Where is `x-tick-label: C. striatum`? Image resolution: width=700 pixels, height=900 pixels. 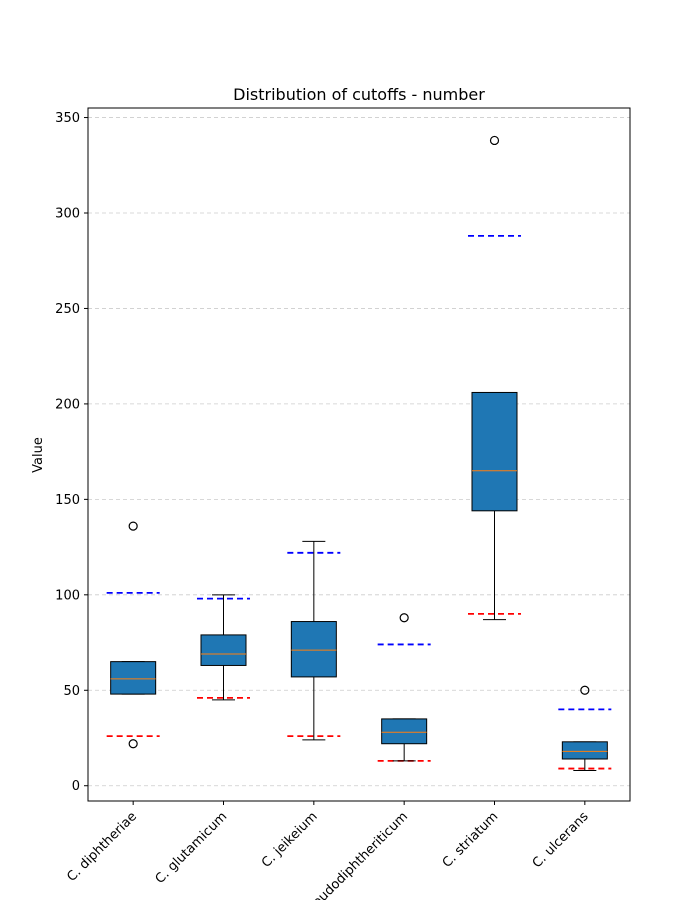 x-tick-label: C. striatum is located at coordinates (471, 840).